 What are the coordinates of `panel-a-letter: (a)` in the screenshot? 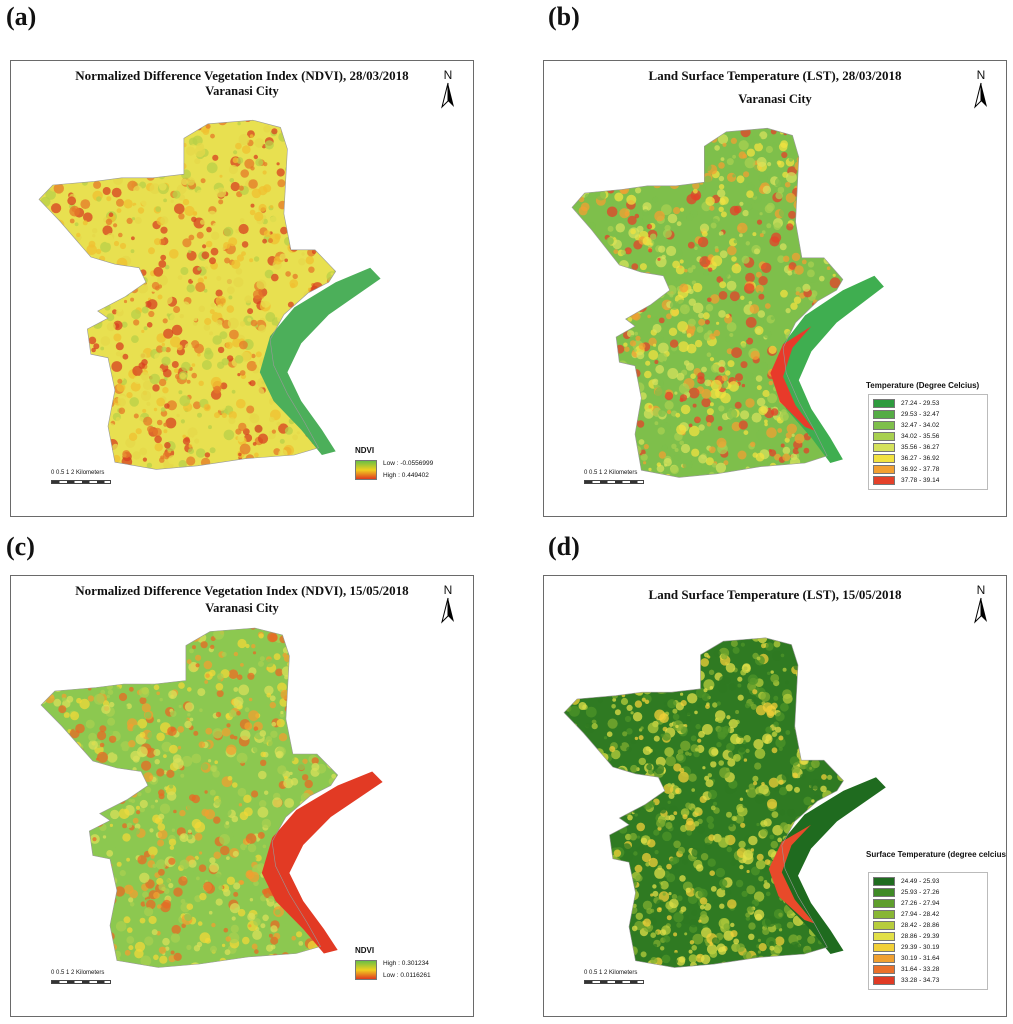 It's located at (21, 16).